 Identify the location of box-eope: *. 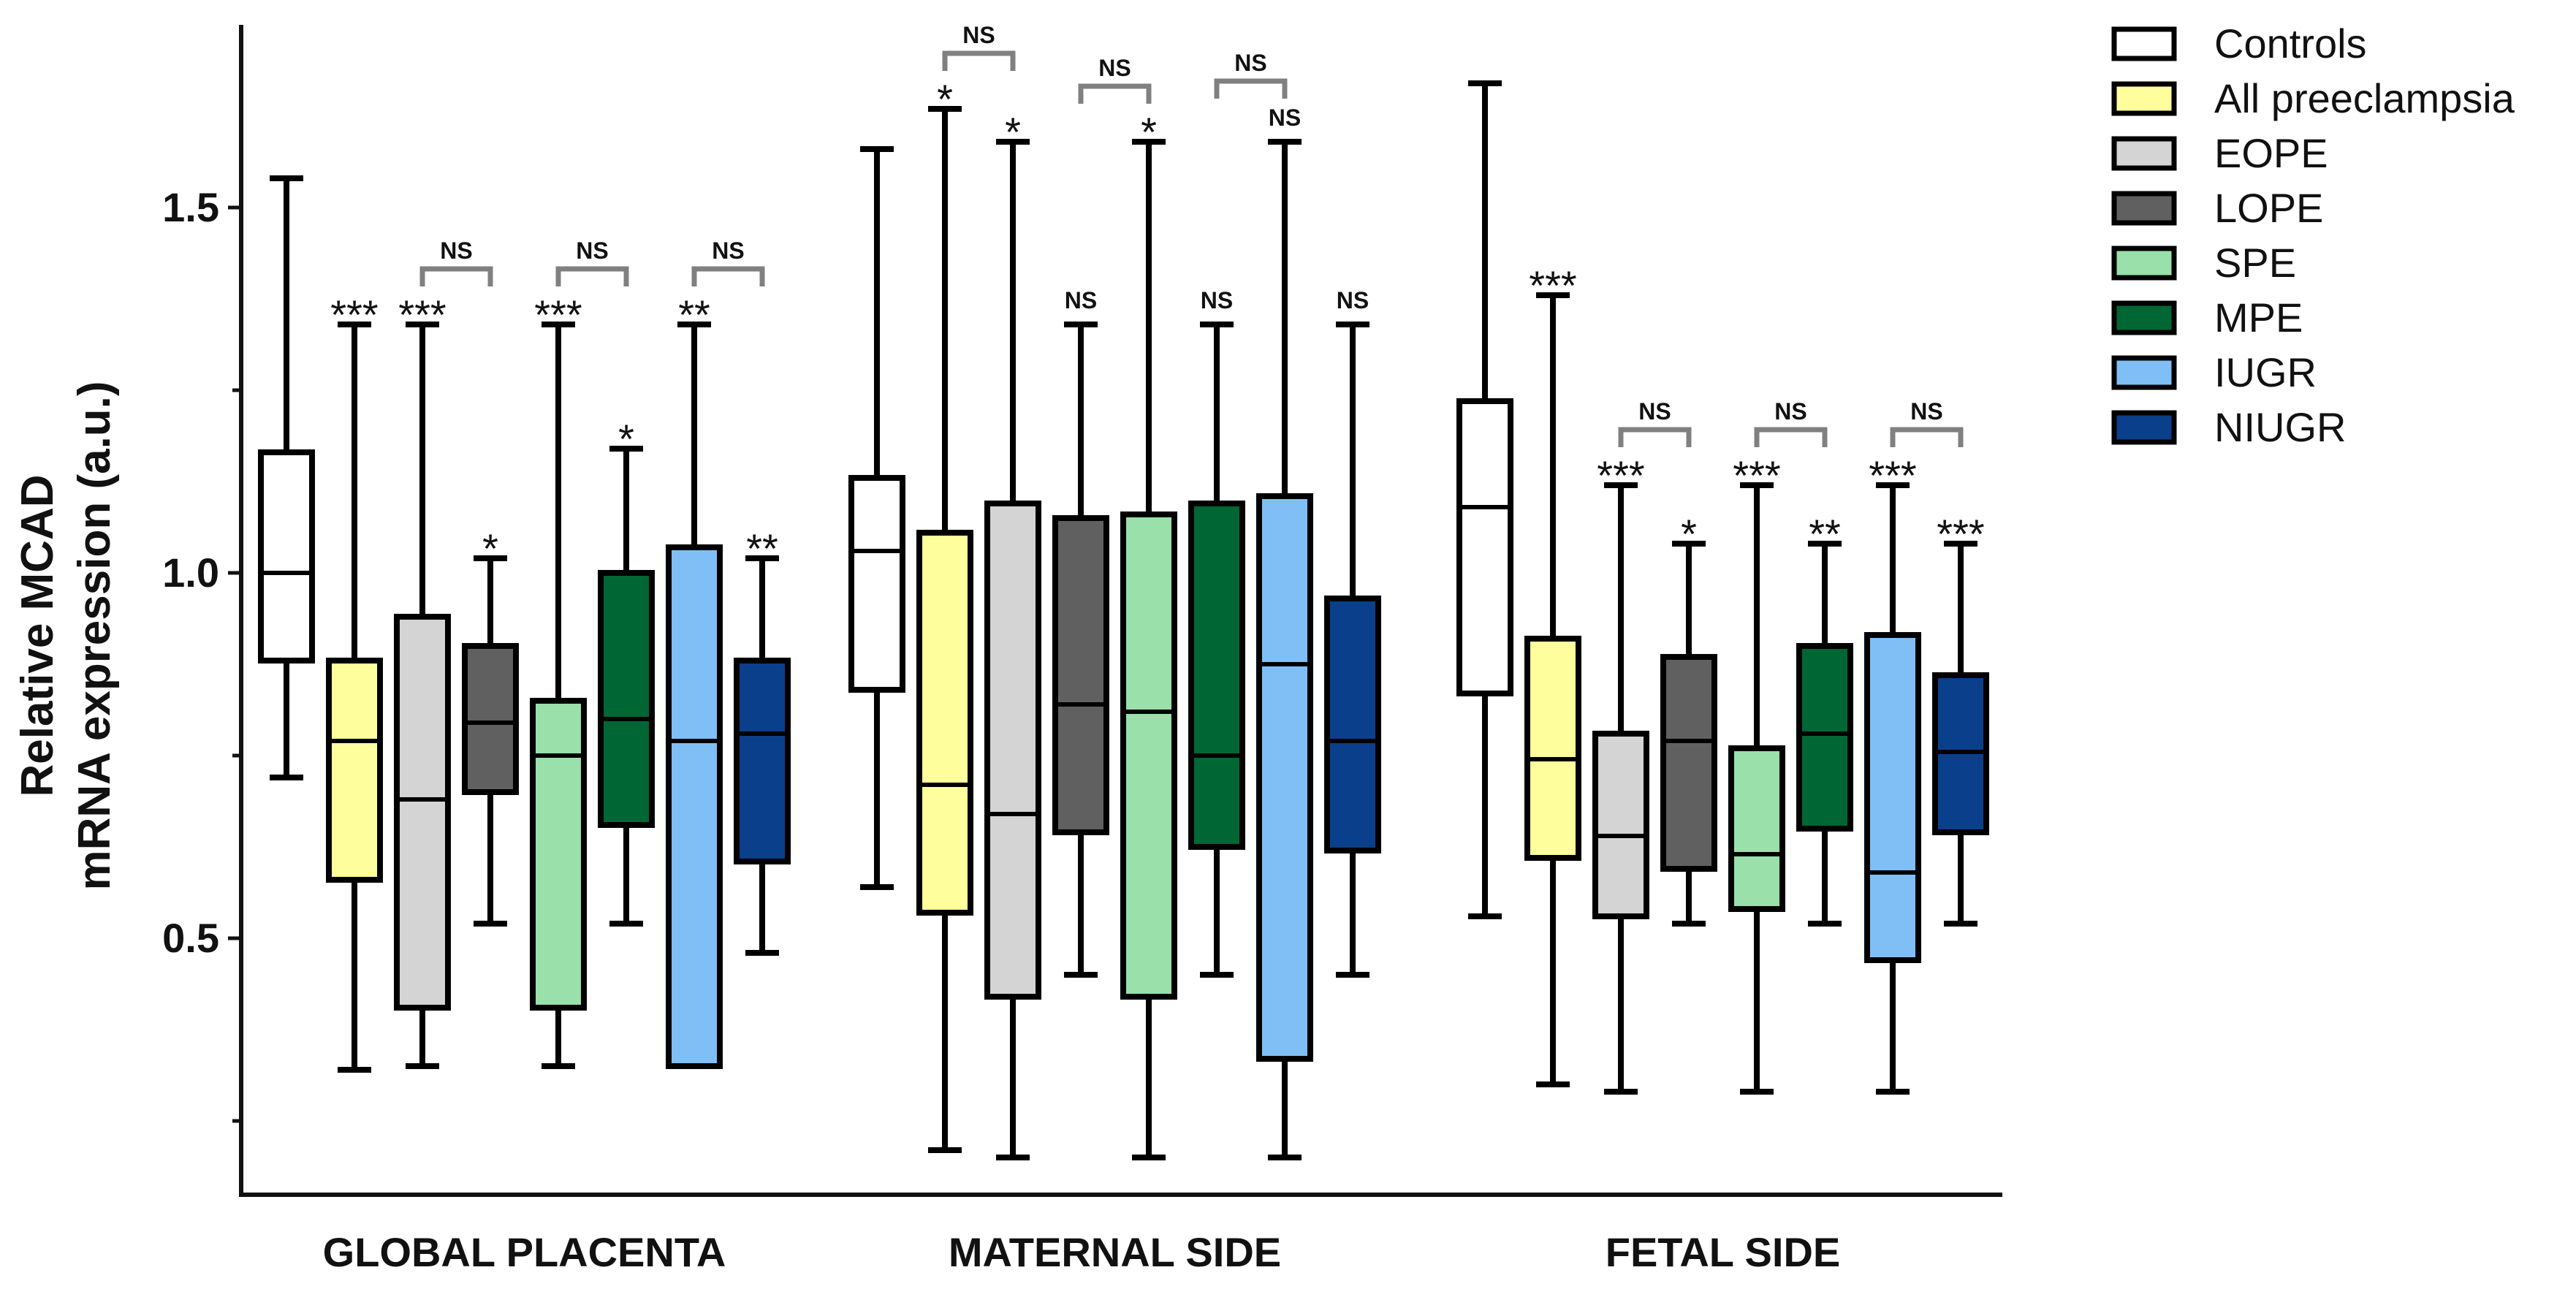
(1013, 635).